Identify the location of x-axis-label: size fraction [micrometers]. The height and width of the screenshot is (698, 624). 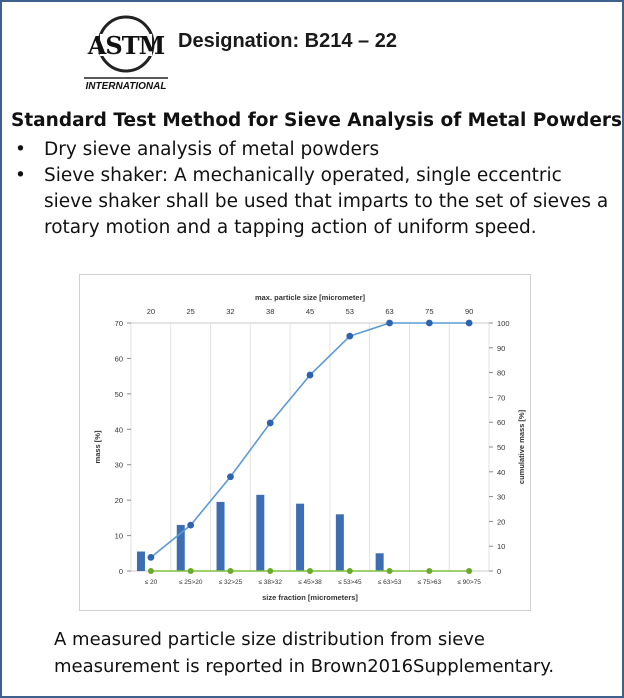
(310, 597).